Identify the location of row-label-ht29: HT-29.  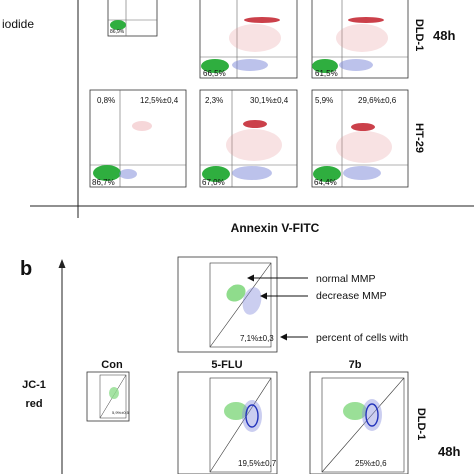
(419, 138).